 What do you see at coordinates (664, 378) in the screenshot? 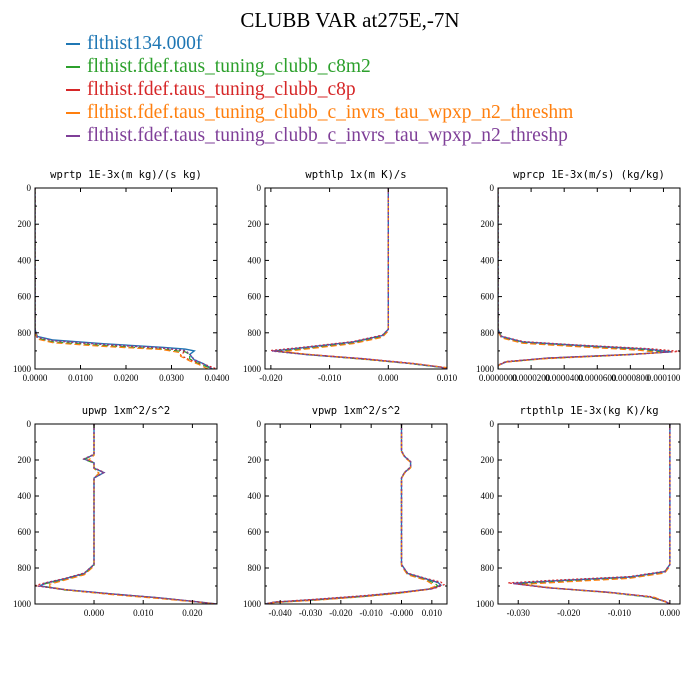
I see `x-tick-label: 0.000100` at bounding box center [664, 378].